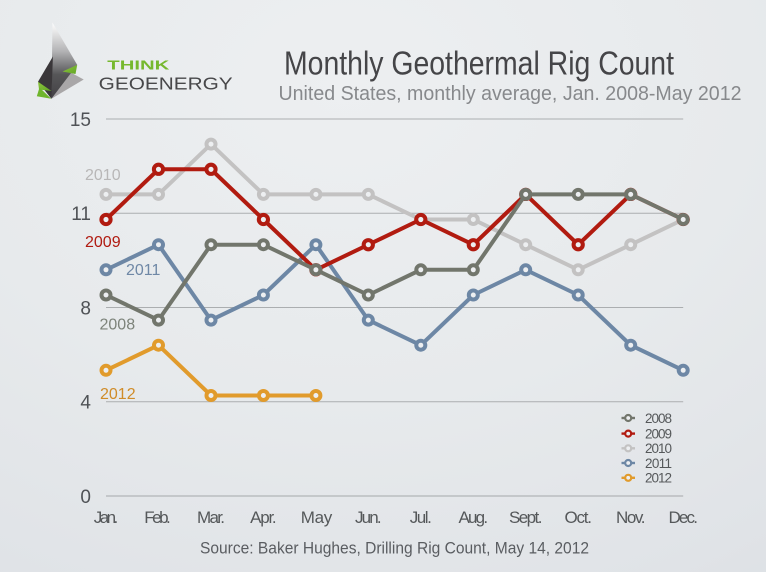 This screenshot has width=766, height=572. I want to click on svg-text: 8, so click(85, 309).